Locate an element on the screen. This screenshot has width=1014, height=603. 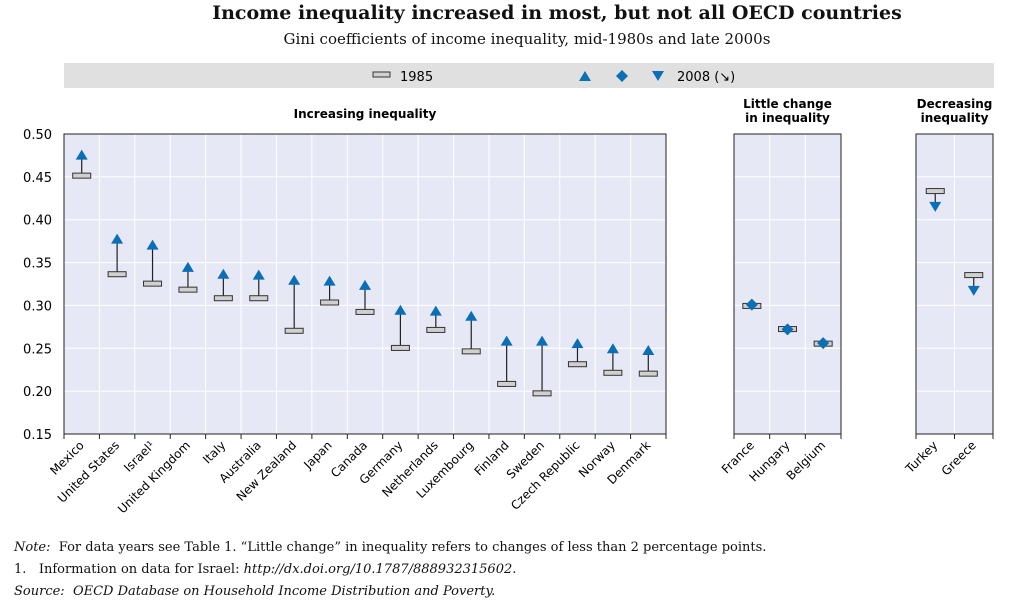
y-tick-label: 0.35 is located at coordinates (37, 264).